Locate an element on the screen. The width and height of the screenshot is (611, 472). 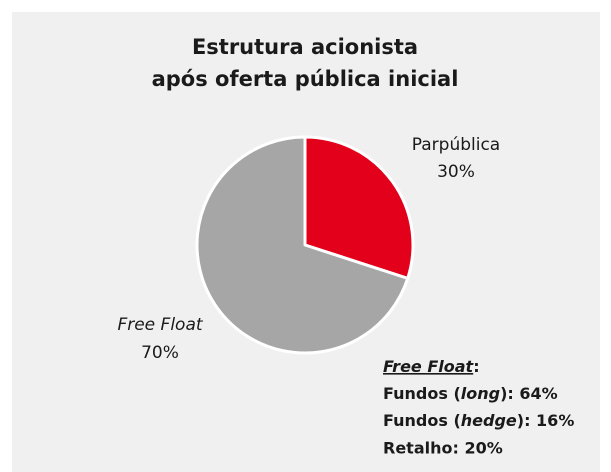
annotation-heading: Free Float: is located at coordinates (431, 366).